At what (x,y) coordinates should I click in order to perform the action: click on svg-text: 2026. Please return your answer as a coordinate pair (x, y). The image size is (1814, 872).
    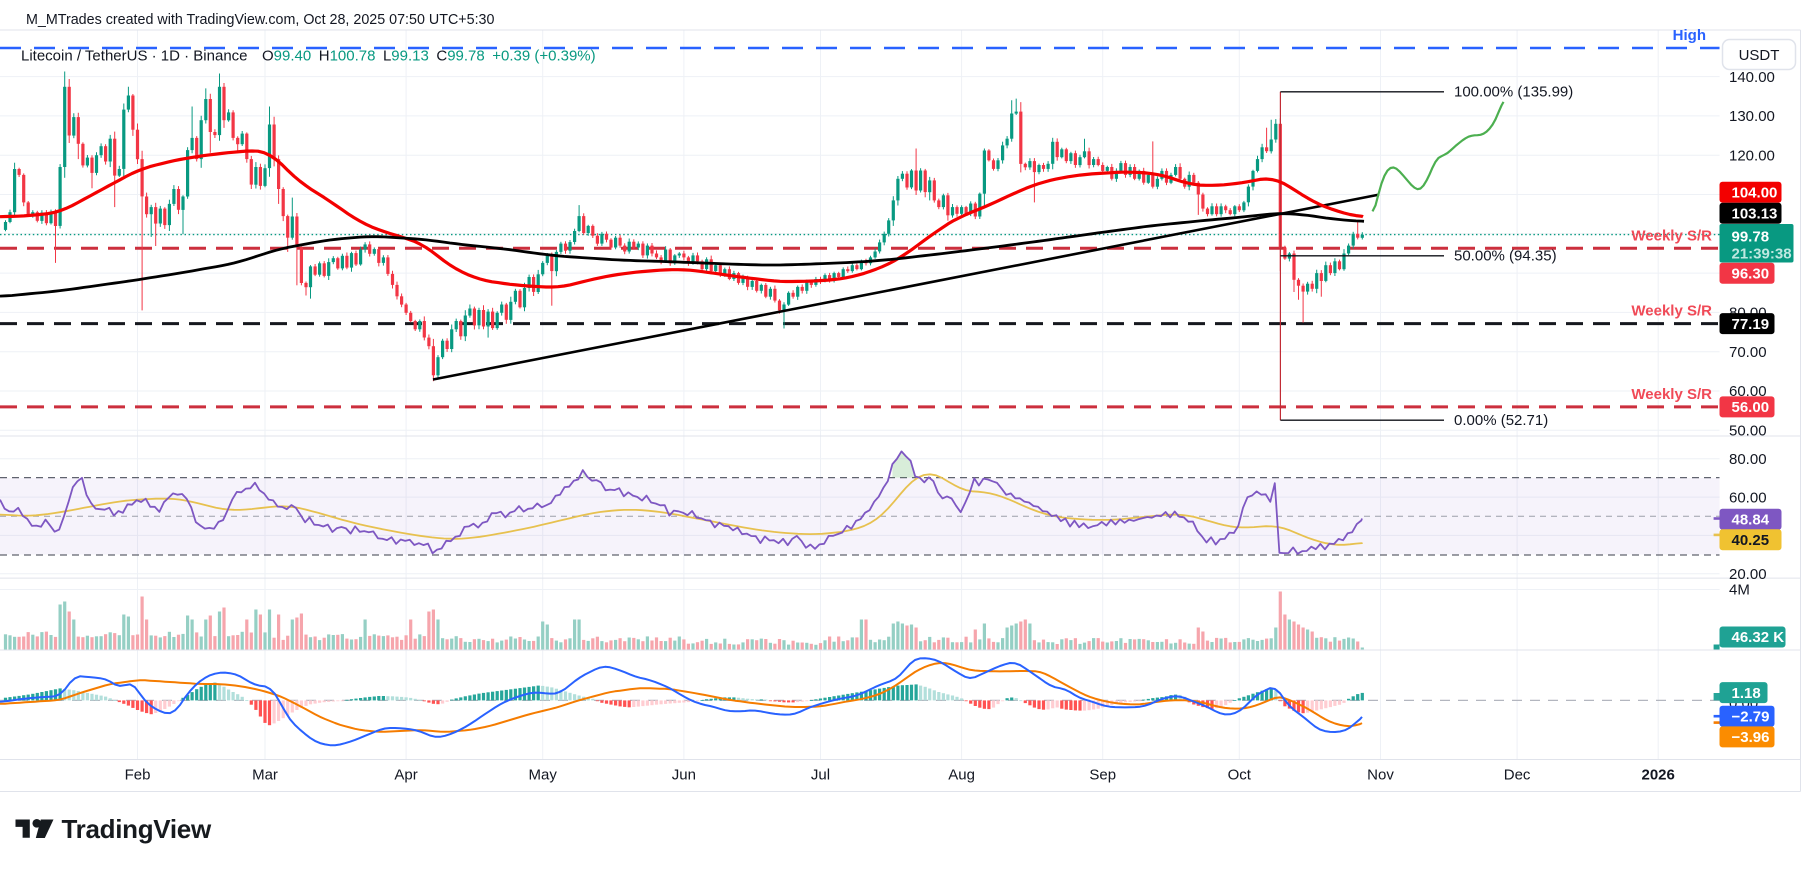
    Looking at the image, I should click on (1658, 775).